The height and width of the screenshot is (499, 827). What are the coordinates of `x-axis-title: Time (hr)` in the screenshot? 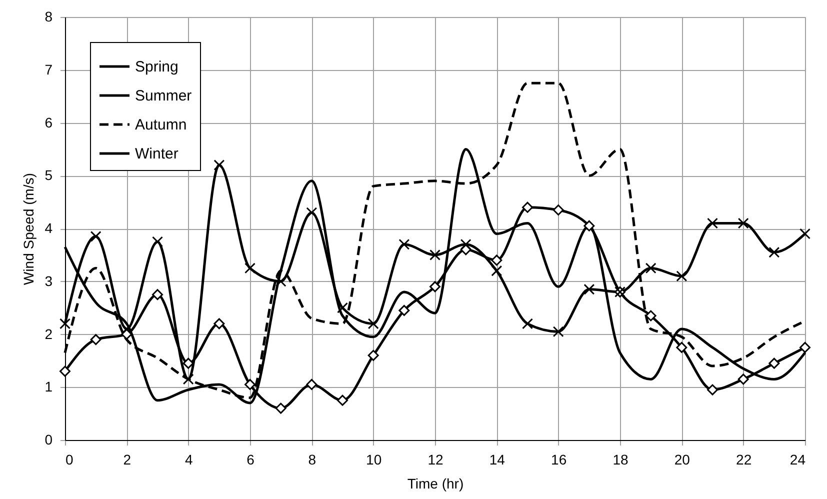 It's located at (435, 484).